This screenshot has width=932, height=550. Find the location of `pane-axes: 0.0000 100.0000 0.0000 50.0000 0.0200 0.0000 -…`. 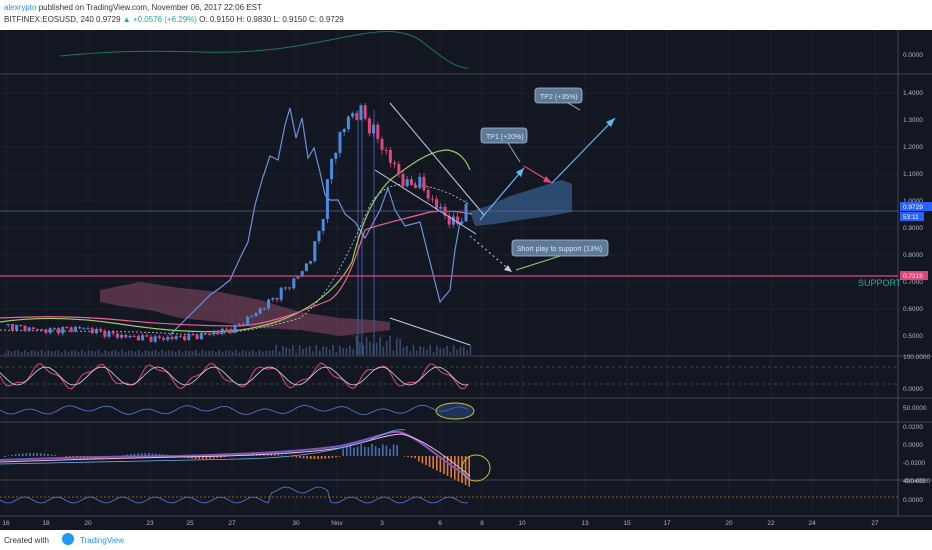

pane-axes: 0.0000 100.0000 0.0000 50.0000 0.0200 0.0000 -… is located at coordinates (916, 278).